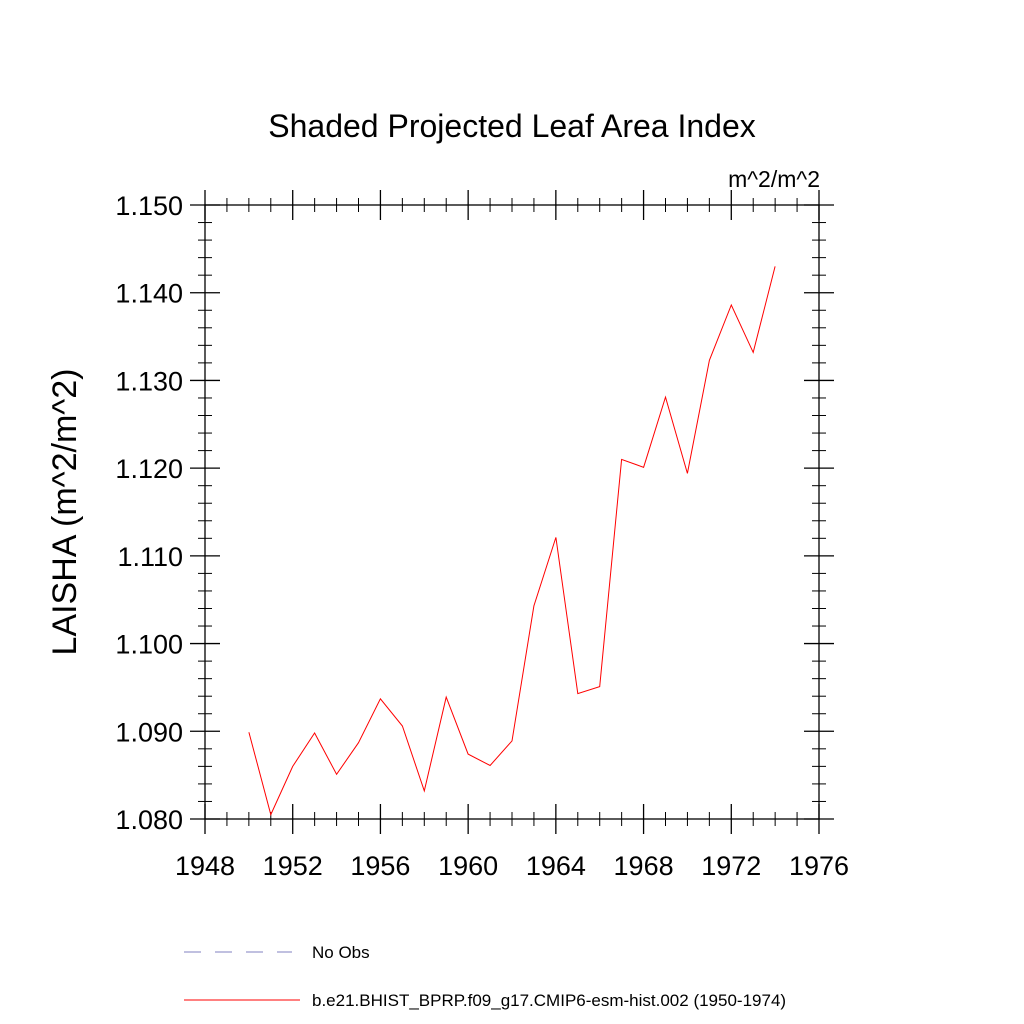 Image resolution: width=1024 pixels, height=1024 pixels. I want to click on y-tick-label: 1.140, so click(149, 294).